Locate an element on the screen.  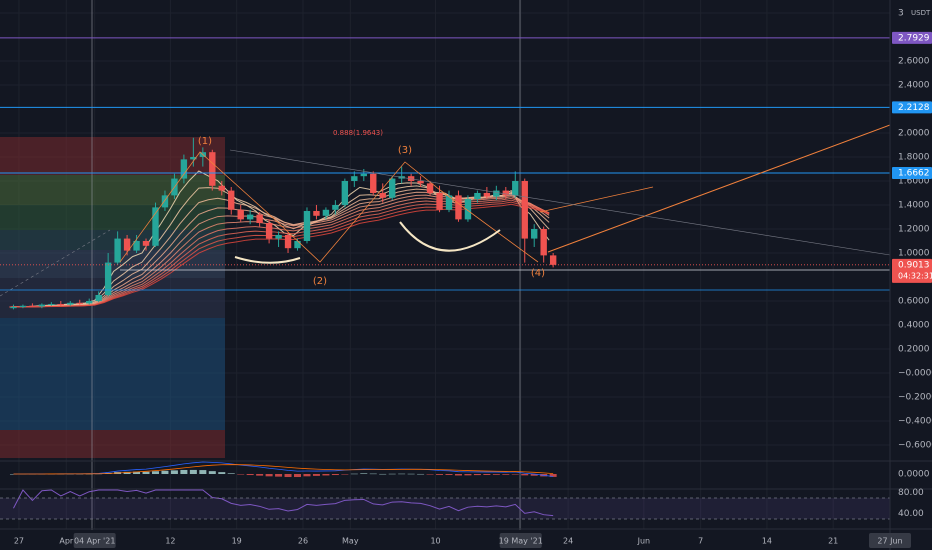
rsi-tick-label: 40.00 is located at coordinates (911, 514).